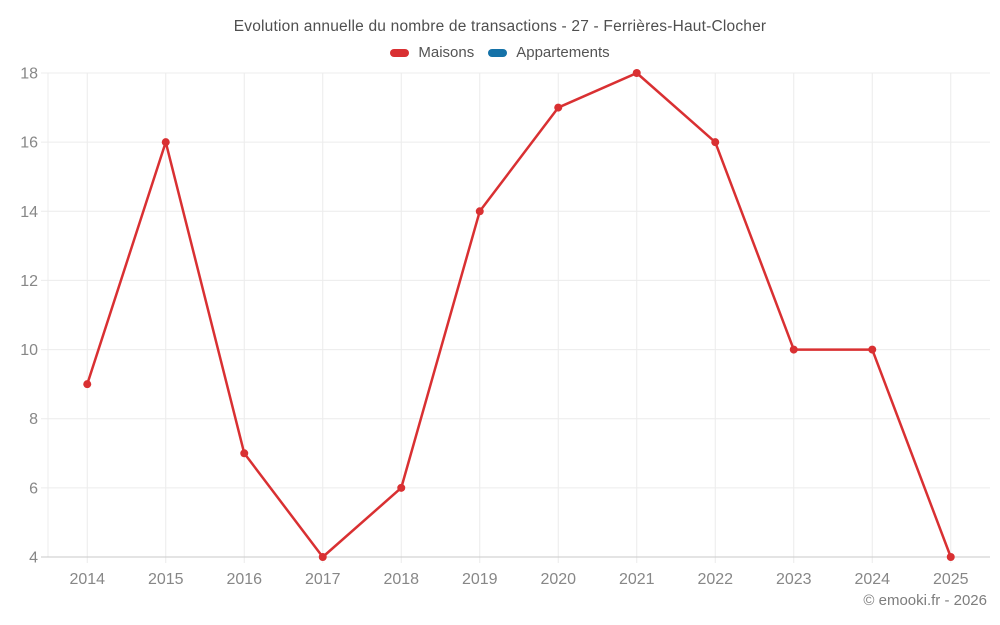 This screenshot has height=625, width=1000. Describe the element at coordinates (794, 579) in the screenshot. I see `x-tick-label: 2023` at that location.